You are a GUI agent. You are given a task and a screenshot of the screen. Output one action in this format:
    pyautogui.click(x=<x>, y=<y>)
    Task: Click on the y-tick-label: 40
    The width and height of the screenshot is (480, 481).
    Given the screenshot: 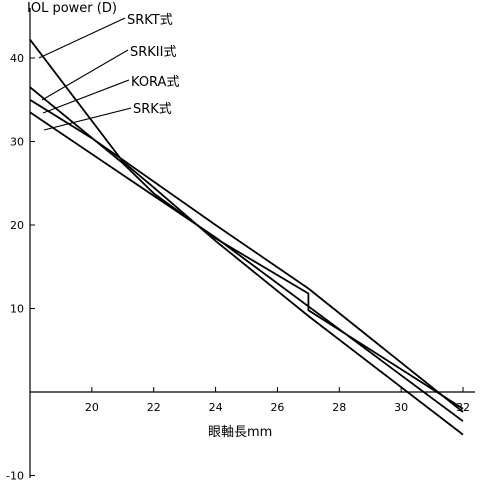 What is the action you would take?
    pyautogui.click(x=17, y=58)
    